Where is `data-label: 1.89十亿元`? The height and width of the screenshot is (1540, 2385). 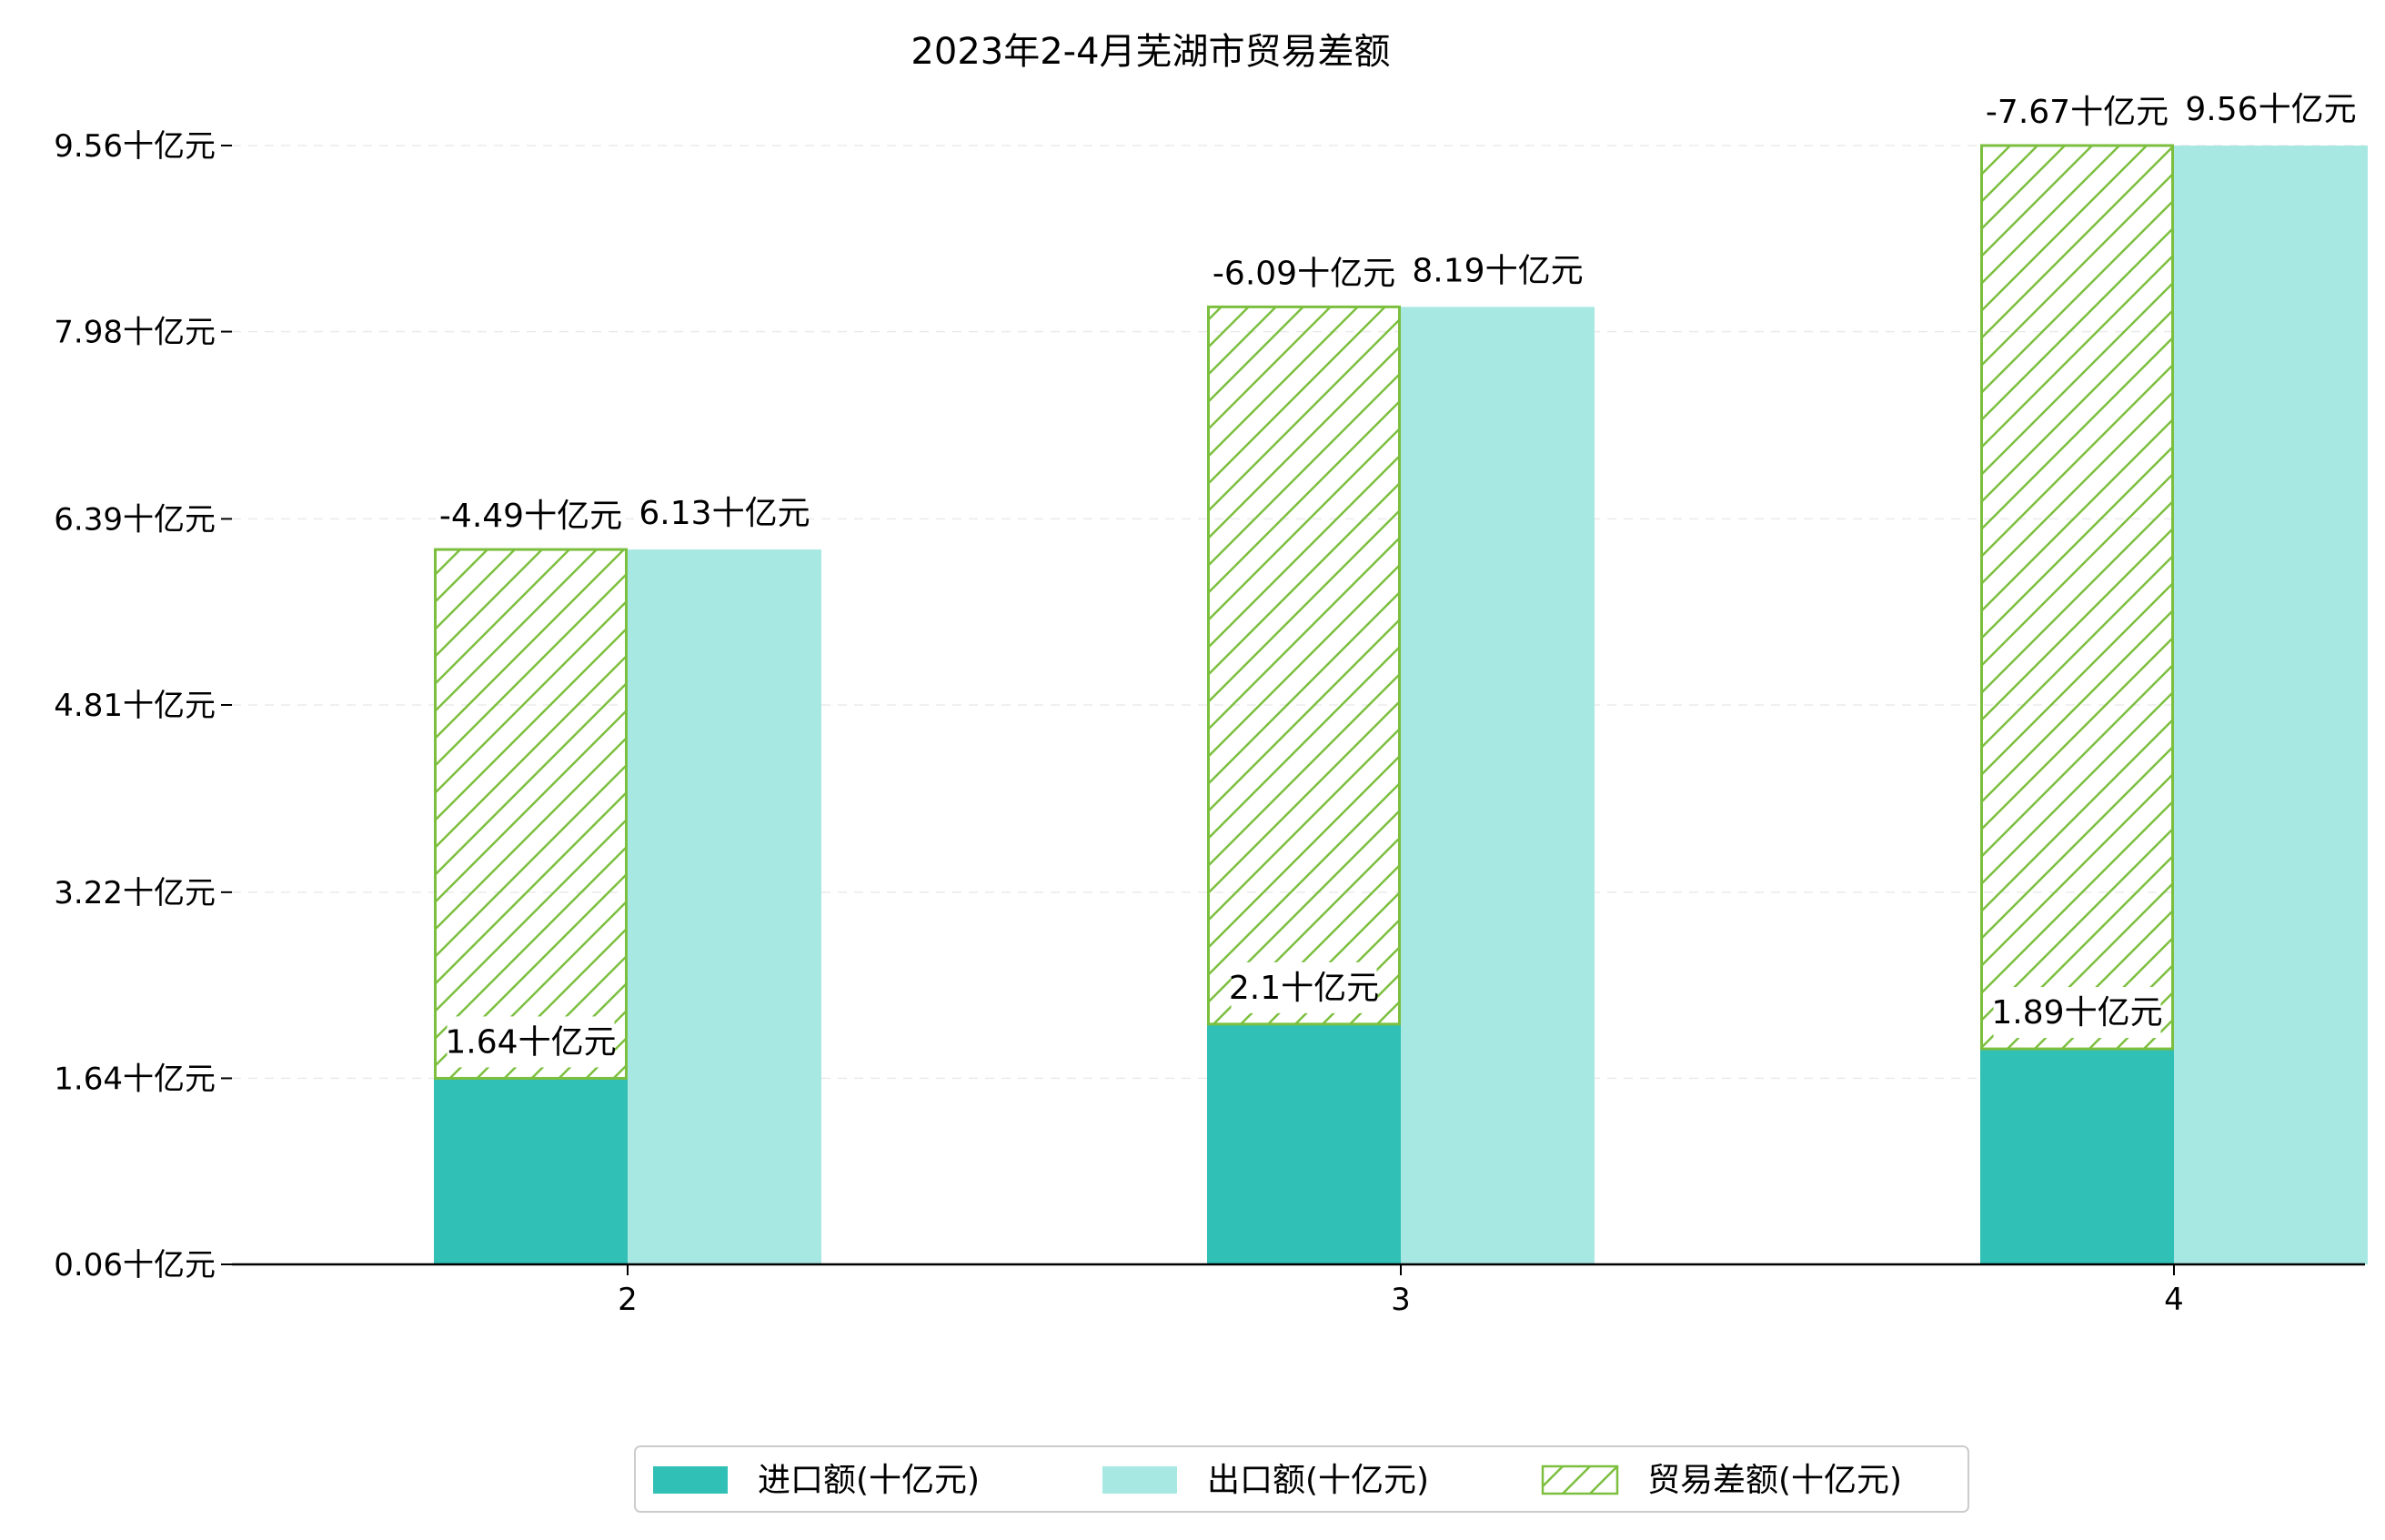 data-label: 1.89十亿元 is located at coordinates (2076, 1013).